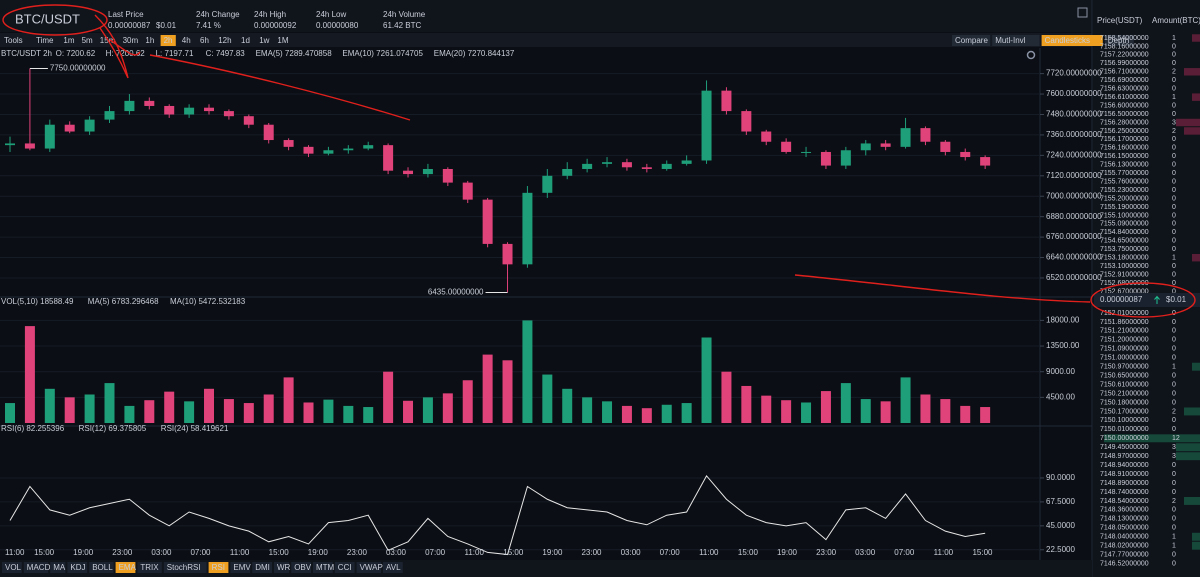  What do you see at coordinates (128, 567) in the screenshot?
I see `indicator-button: EMA` at bounding box center [128, 567].